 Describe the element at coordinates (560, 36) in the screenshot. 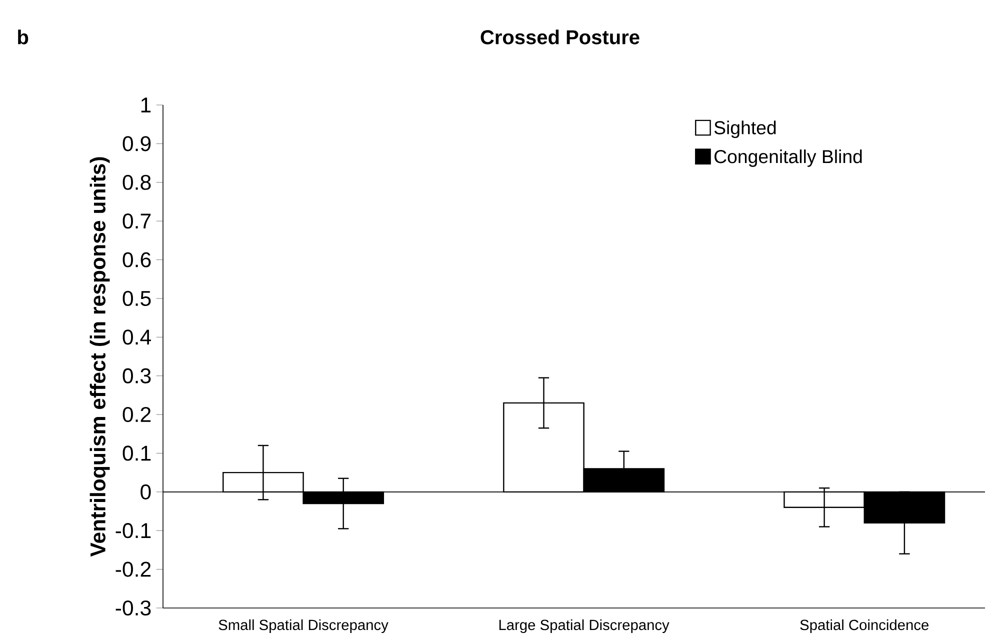

I see `chart-title: Crossed Posture` at that location.